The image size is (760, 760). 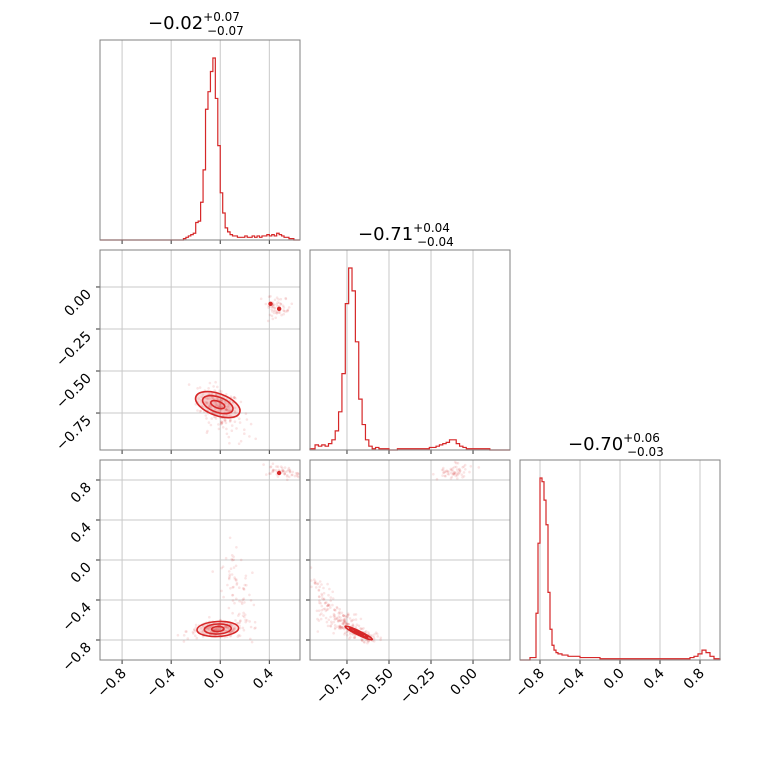 What do you see at coordinates (410, 560) in the screenshot?
I see `scatter-param-2-vs-3-frame` at bounding box center [410, 560].